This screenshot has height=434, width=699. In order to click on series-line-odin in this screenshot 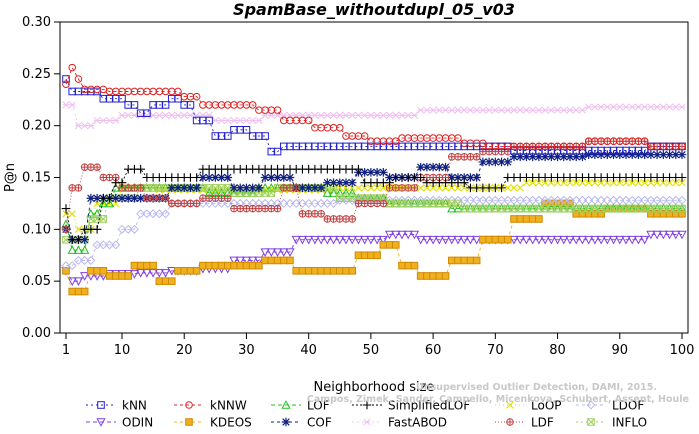, I will do `click(373, 258)`.